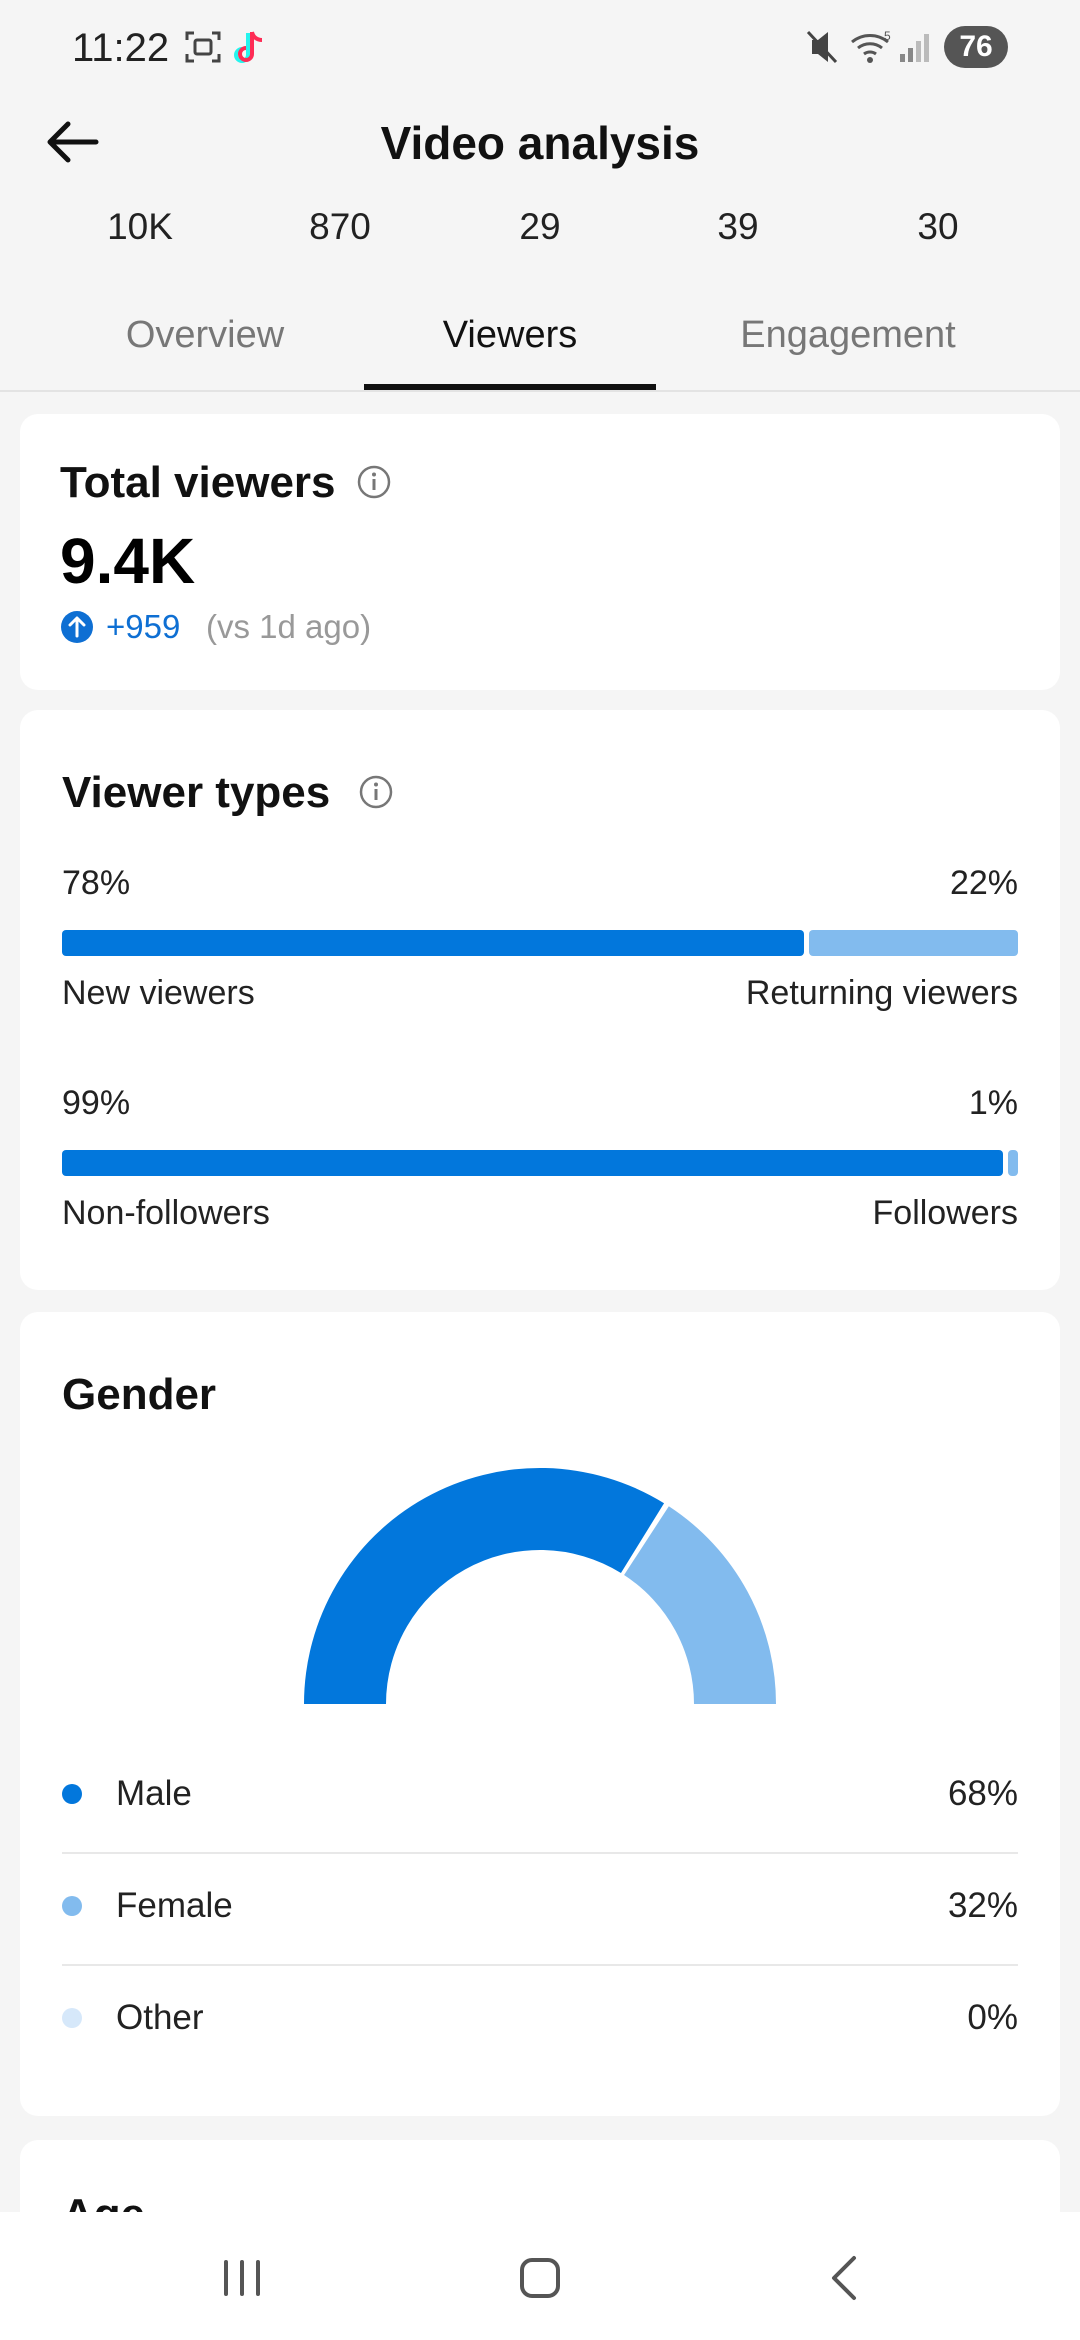 The height and width of the screenshot is (2340, 1080). Describe the element at coordinates (540, 143) in the screenshot. I see `page-title: Video analysis` at that location.